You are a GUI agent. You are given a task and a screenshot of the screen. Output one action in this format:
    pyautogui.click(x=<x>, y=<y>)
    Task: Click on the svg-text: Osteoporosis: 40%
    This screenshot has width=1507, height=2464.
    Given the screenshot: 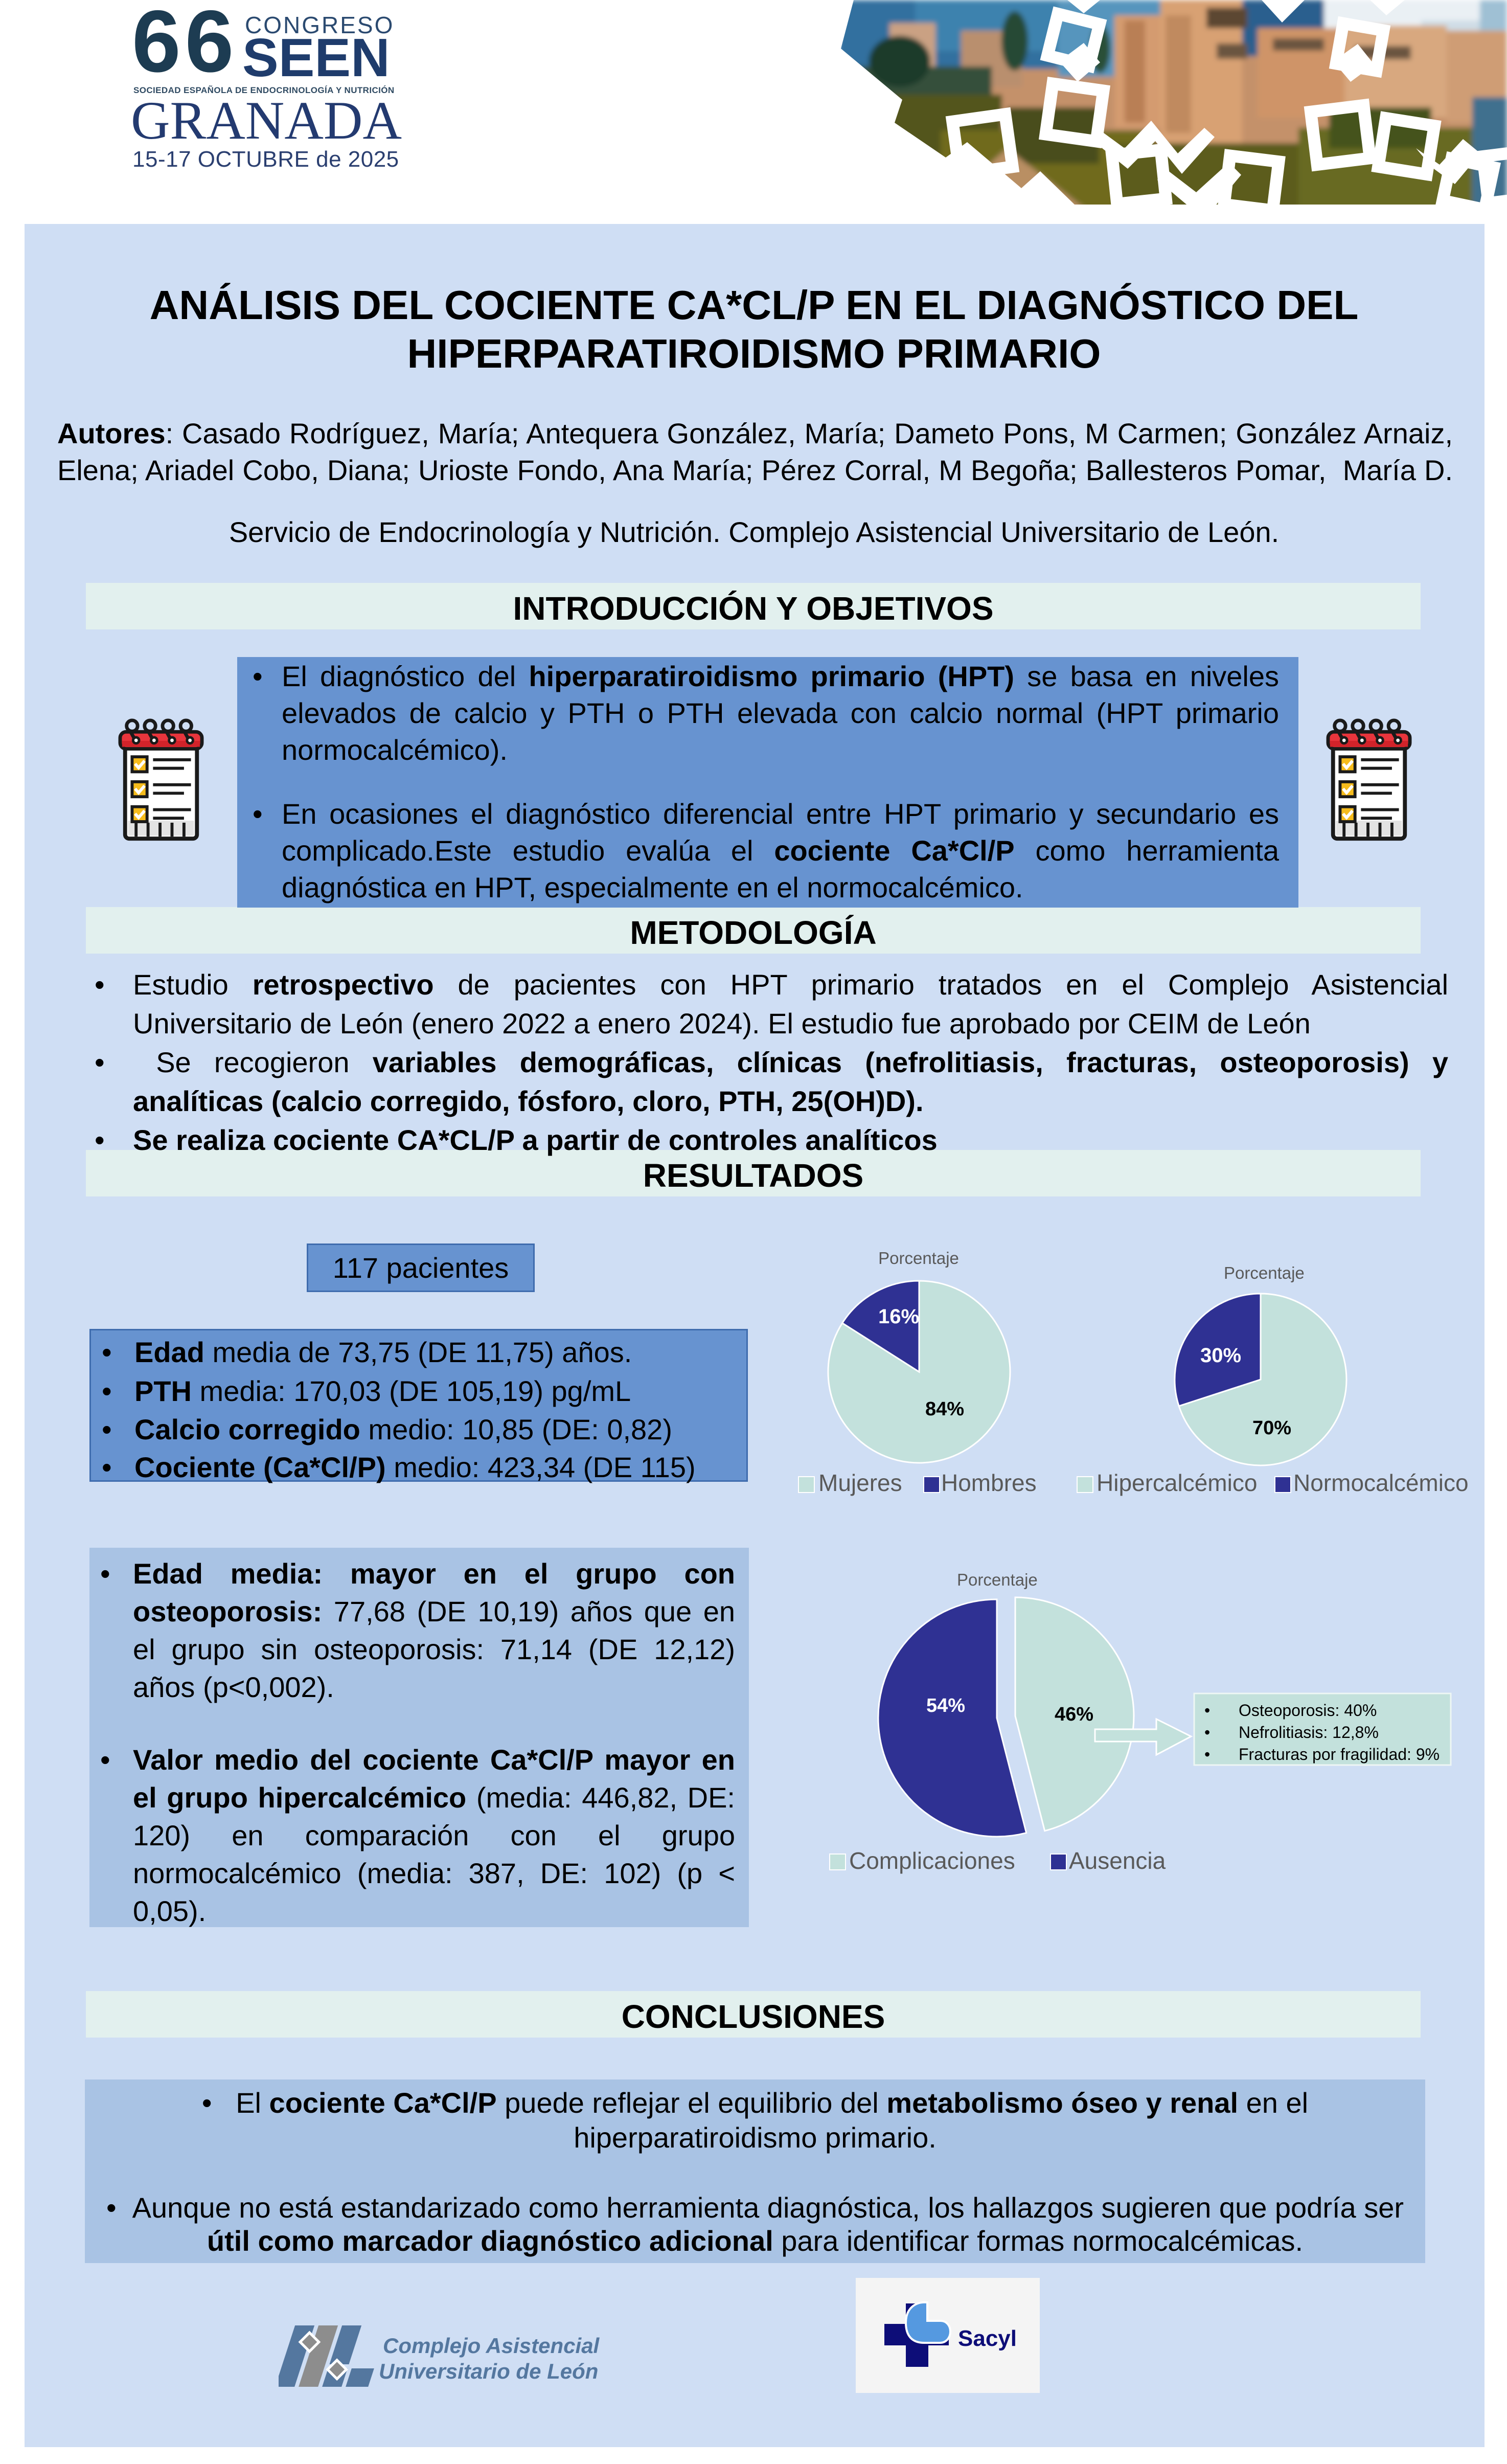 What is the action you would take?
    pyautogui.click(x=1308, y=1711)
    